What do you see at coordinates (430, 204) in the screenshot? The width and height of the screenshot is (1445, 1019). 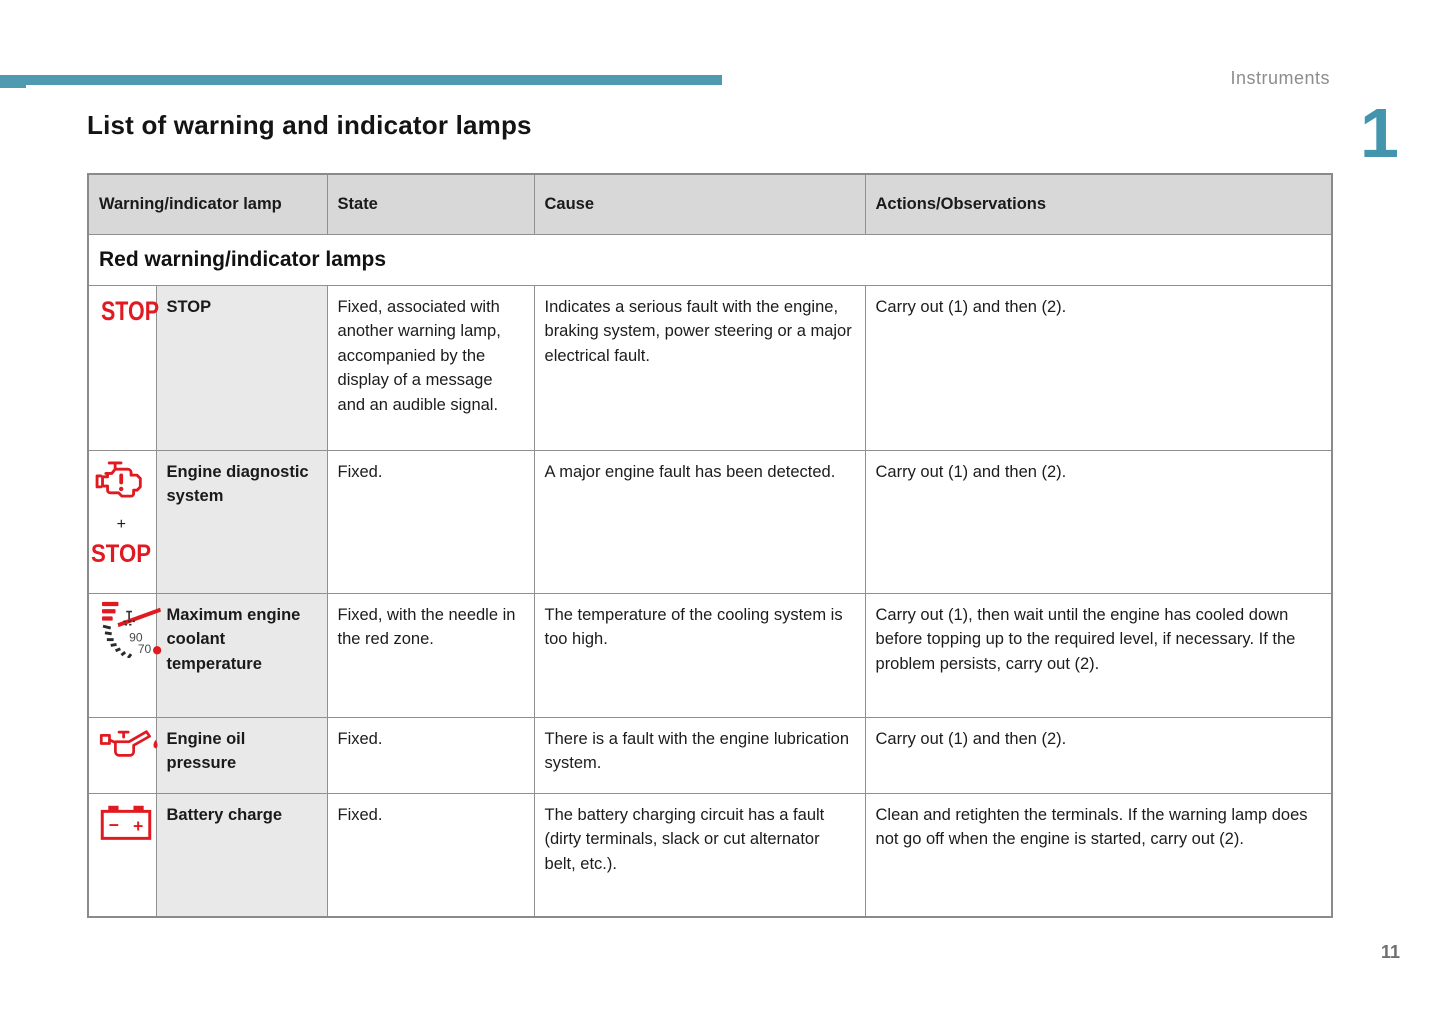 I see `column-header-state: State` at bounding box center [430, 204].